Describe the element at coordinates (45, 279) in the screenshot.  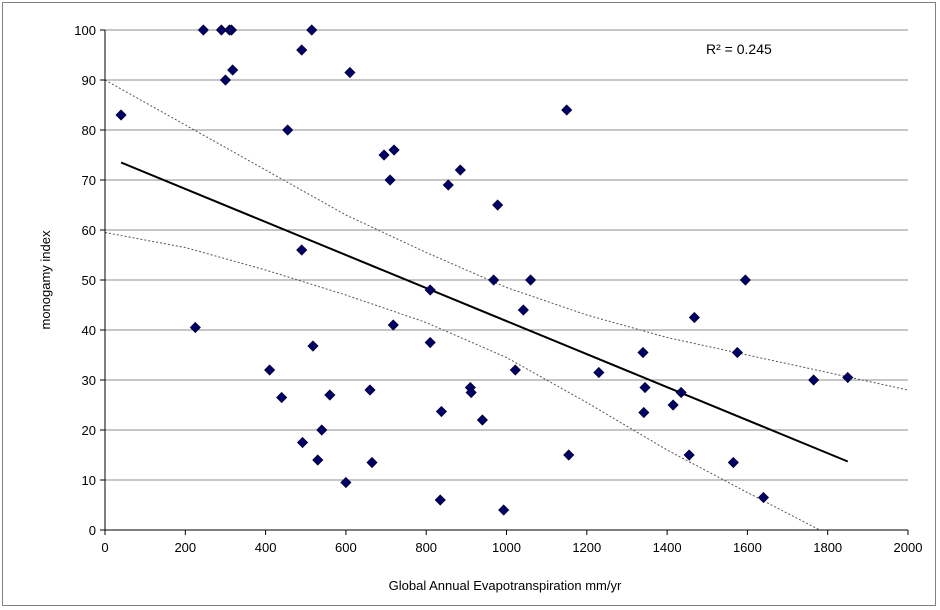
I see `y-axis-label: monogamy index` at that location.